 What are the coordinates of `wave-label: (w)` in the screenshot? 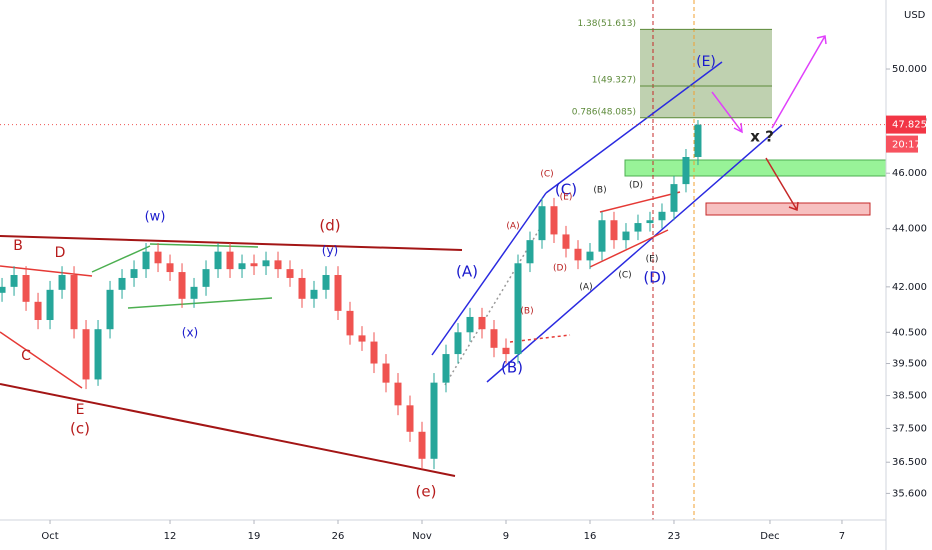 It's located at (155, 217).